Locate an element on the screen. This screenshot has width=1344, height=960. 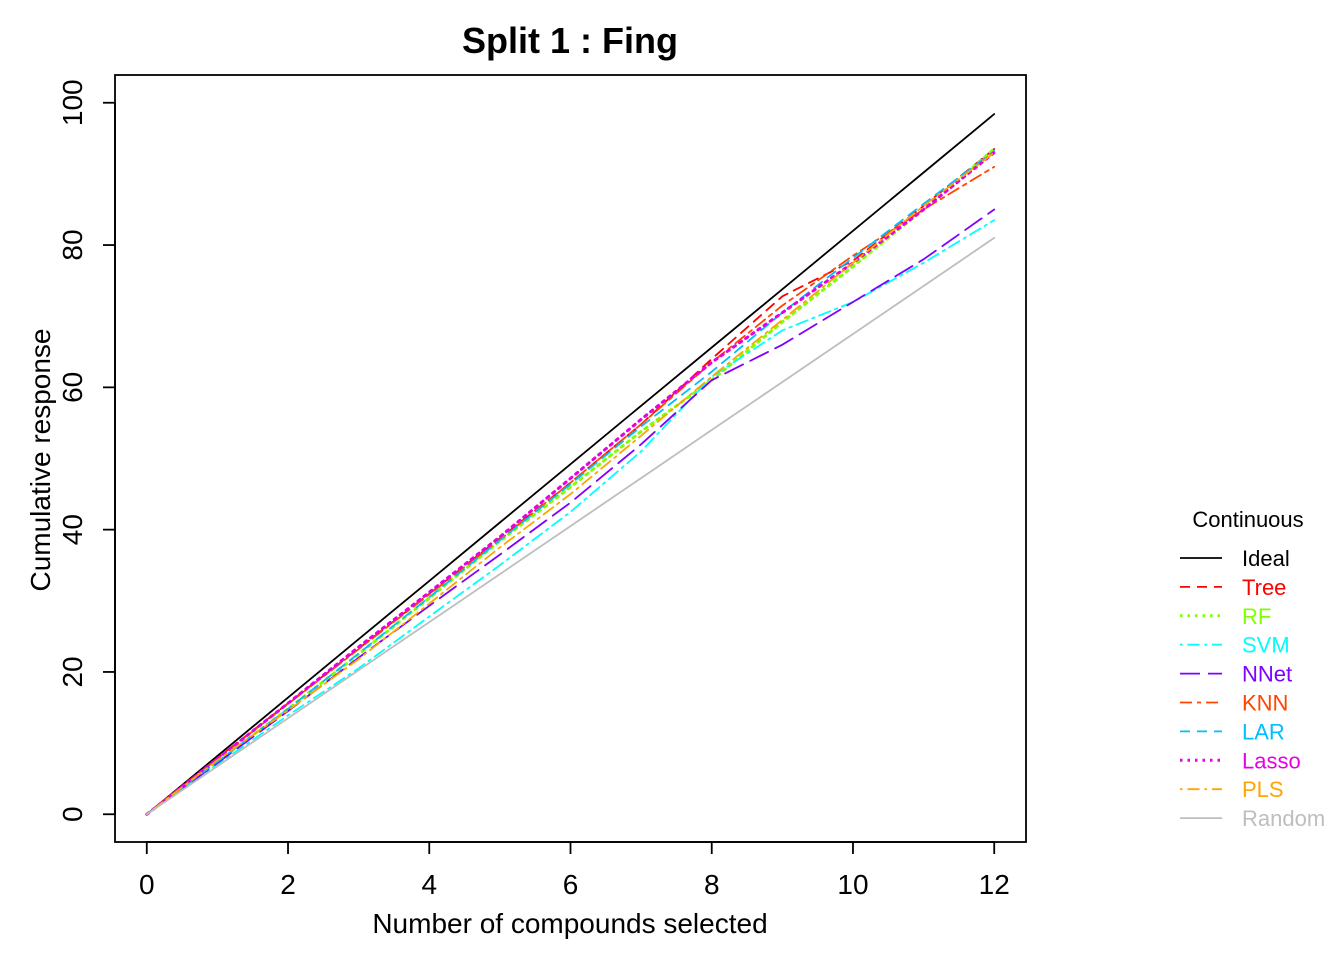
x-tick-label: 4 is located at coordinates (429, 884).